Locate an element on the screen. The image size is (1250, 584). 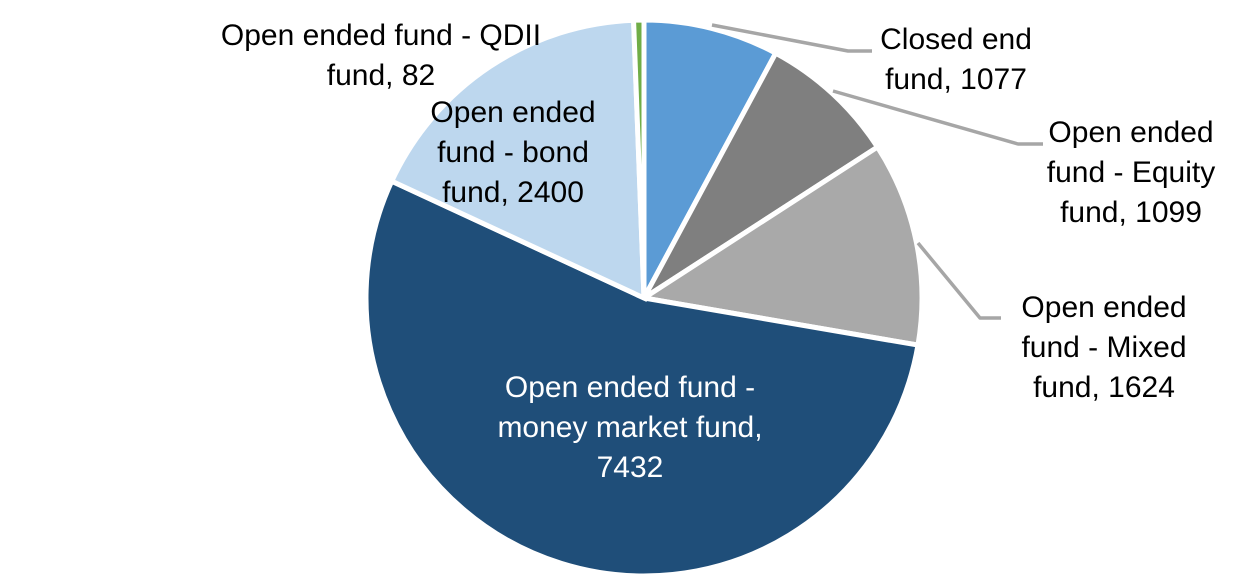
leader-line-closed-end-fund is located at coordinates (791, 38).